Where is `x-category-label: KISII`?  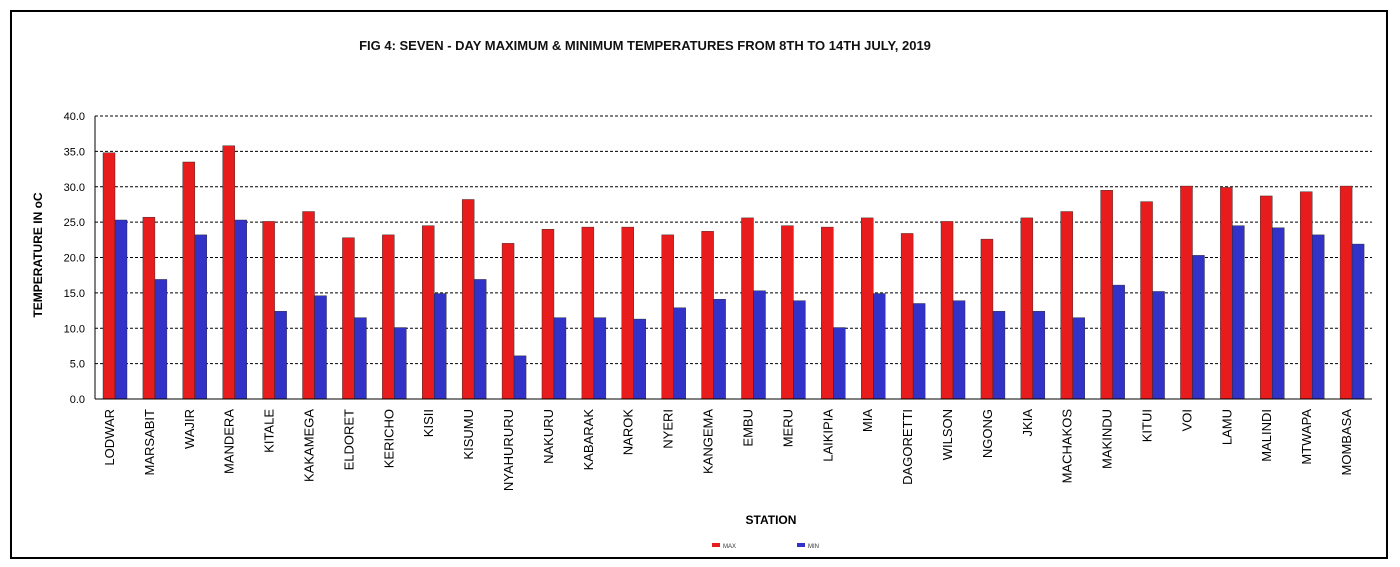 x-category-label: KISII is located at coordinates (428, 423).